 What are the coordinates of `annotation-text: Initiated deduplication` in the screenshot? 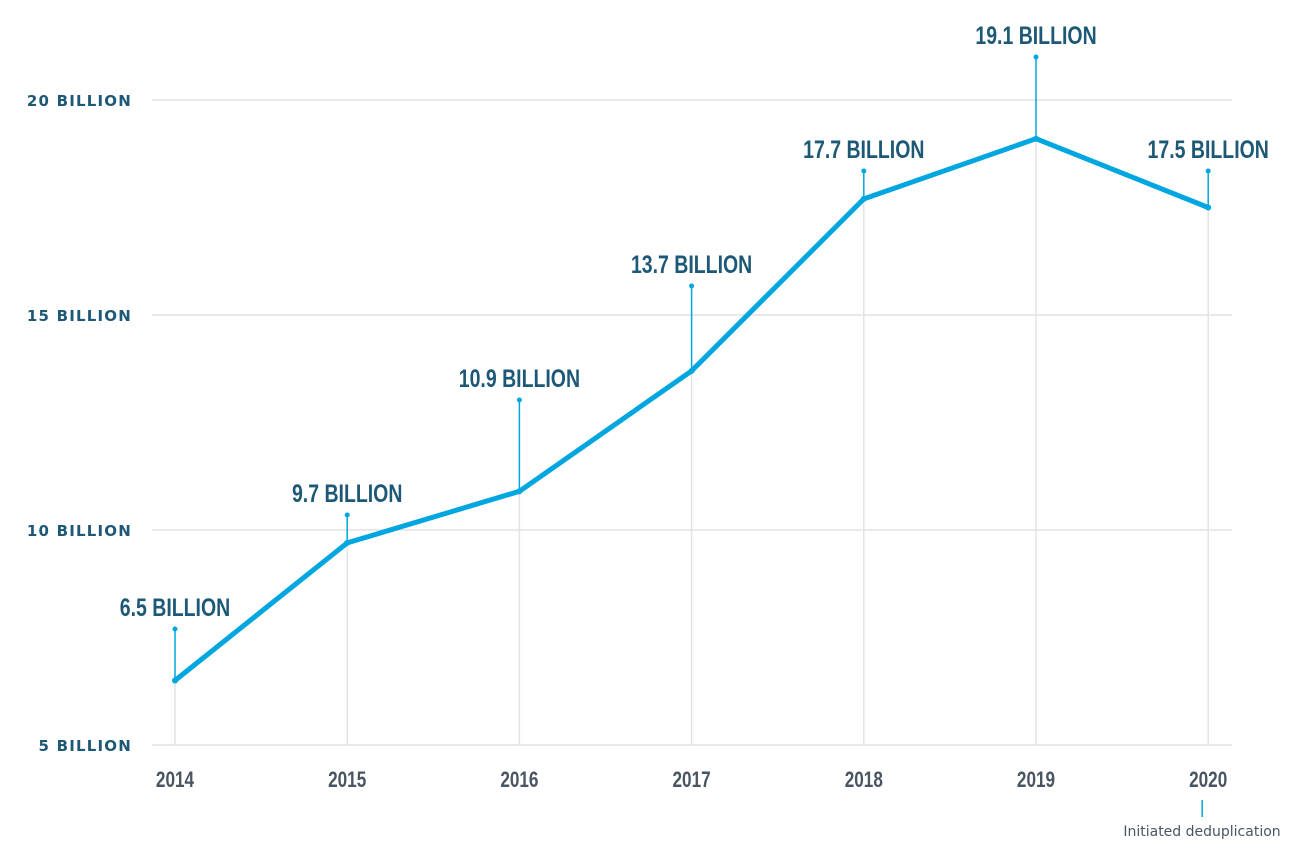 It's located at (1201, 832).